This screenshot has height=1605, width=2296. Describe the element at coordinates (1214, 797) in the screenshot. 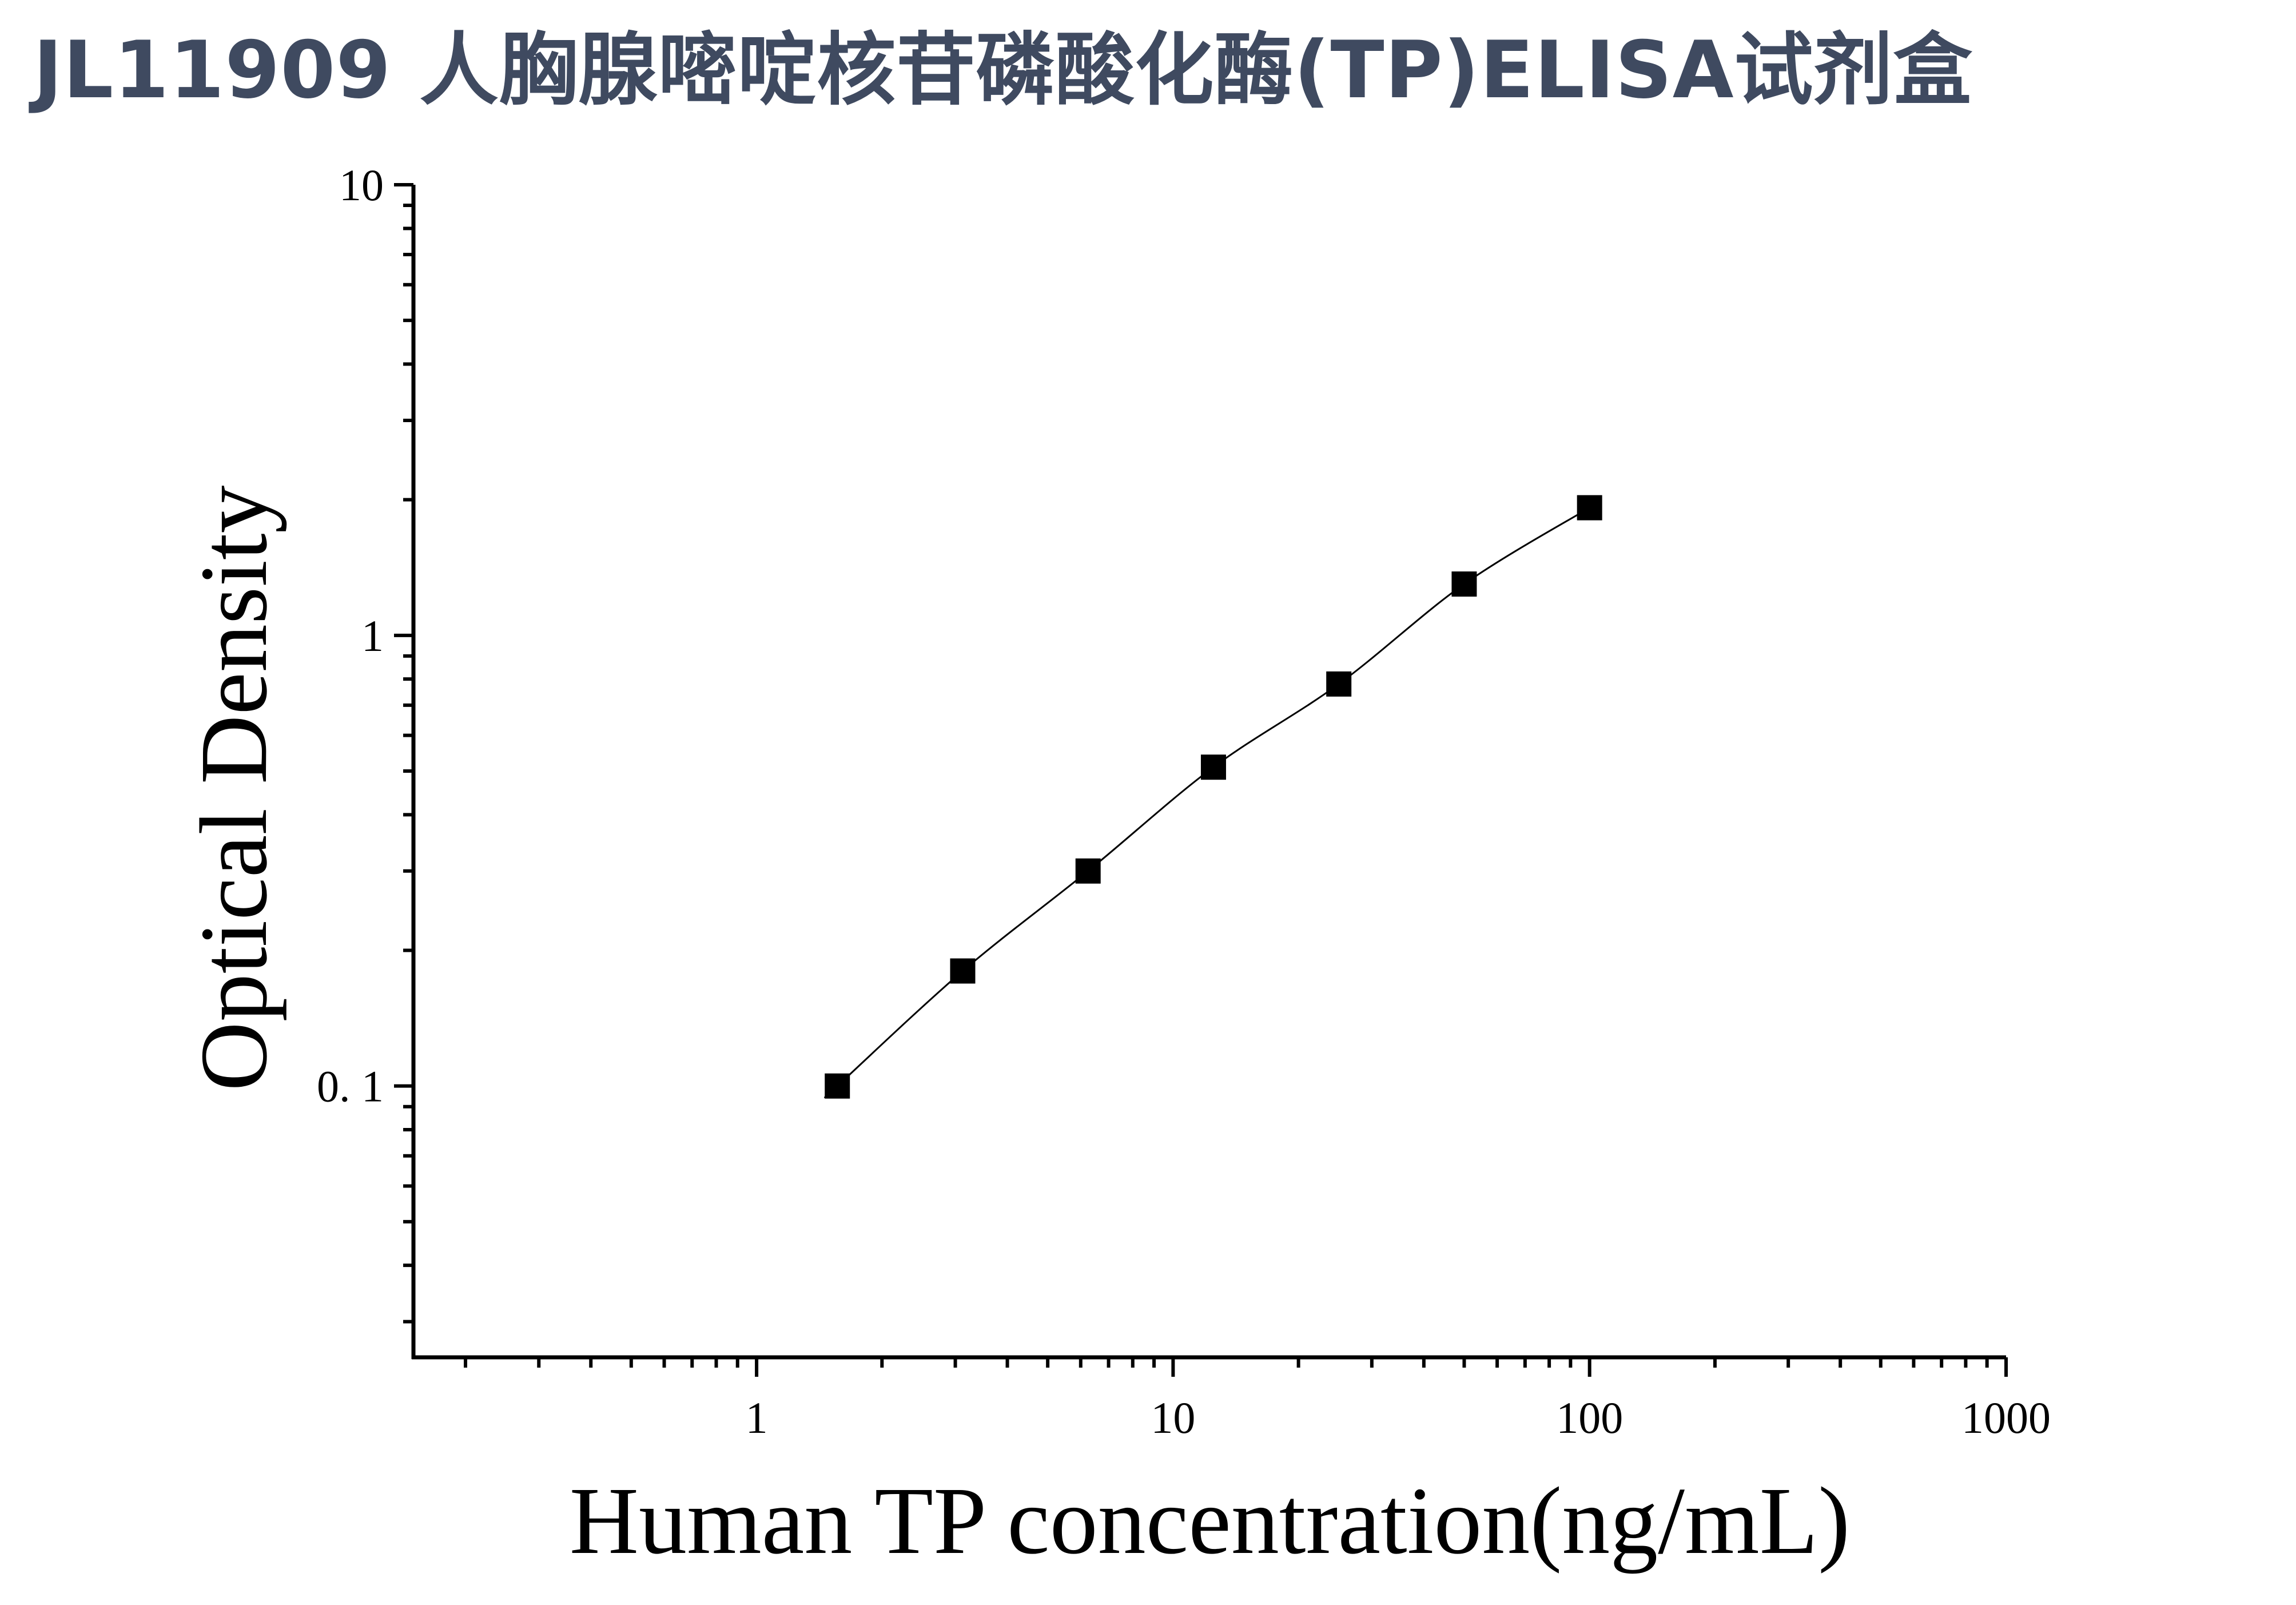

I see `data-points` at that location.